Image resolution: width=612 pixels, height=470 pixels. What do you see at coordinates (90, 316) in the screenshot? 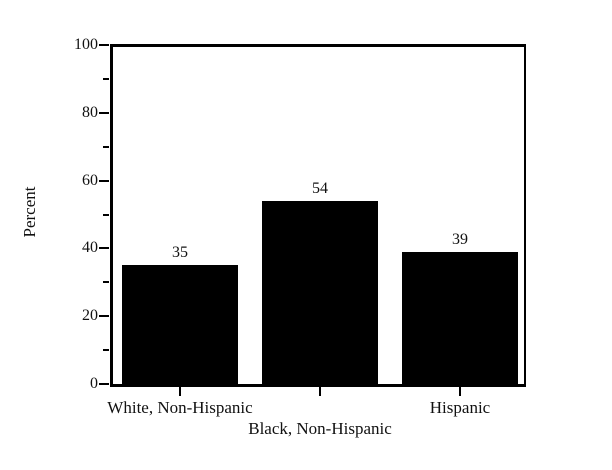
I see `y-tick-label: 20` at bounding box center [90, 316].